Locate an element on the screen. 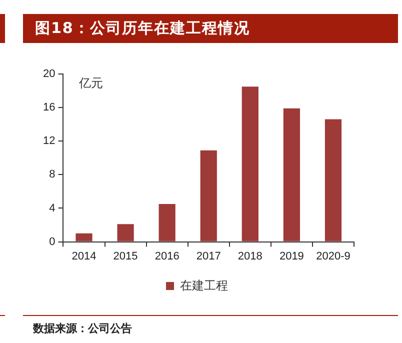 This screenshot has height=343, width=402. x-tick-label: 2018 is located at coordinates (250, 256).